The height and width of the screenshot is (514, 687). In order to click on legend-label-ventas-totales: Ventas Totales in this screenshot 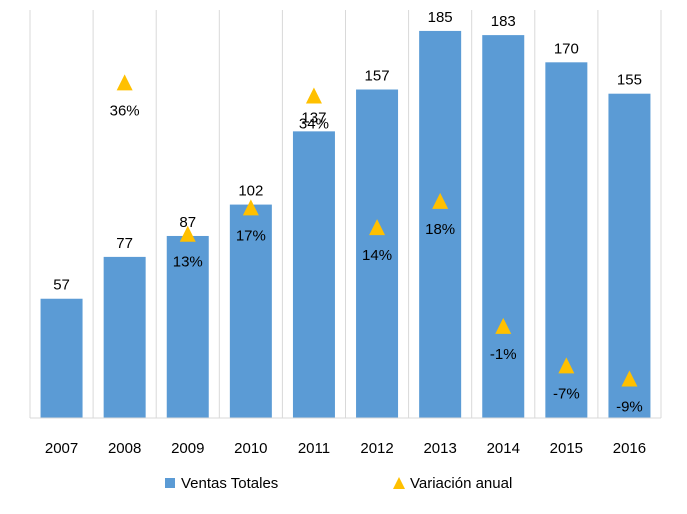, I will do `click(229, 483)`.